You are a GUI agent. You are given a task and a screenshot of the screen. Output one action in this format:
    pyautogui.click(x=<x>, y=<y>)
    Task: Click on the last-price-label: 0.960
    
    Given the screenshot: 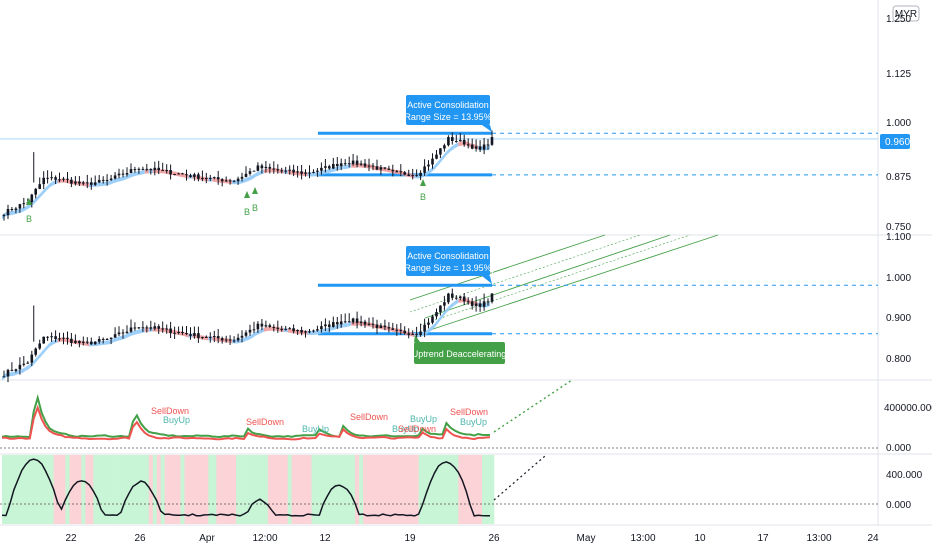 What is the action you would take?
    pyautogui.click(x=897, y=142)
    